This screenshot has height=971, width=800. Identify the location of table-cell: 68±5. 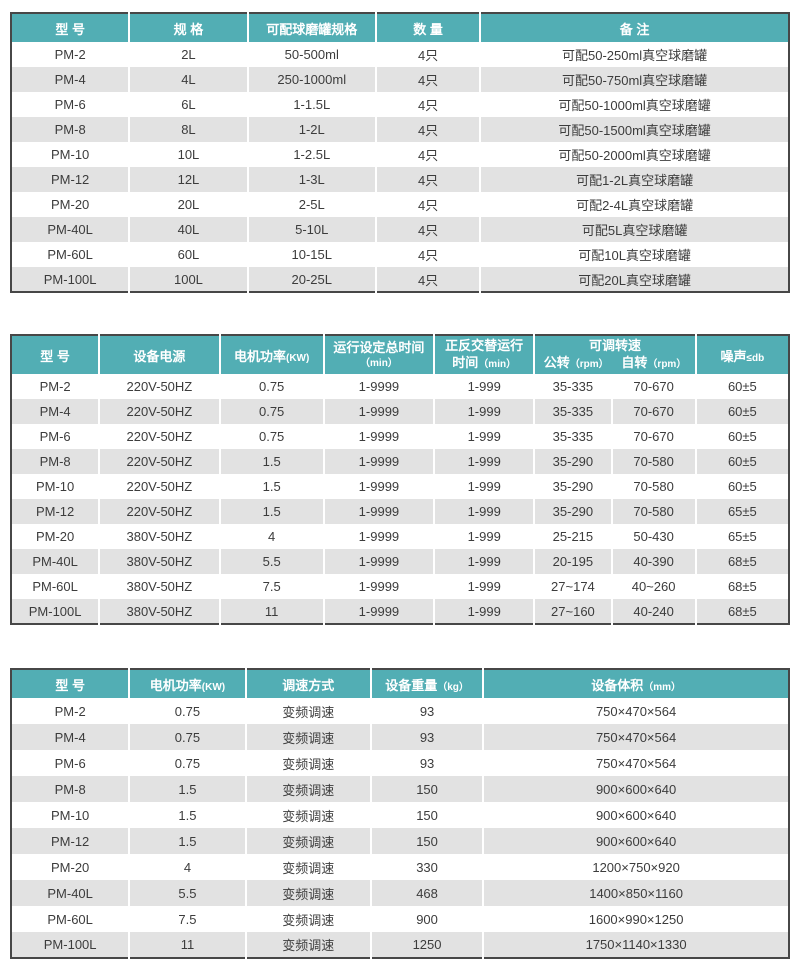
(742, 586).